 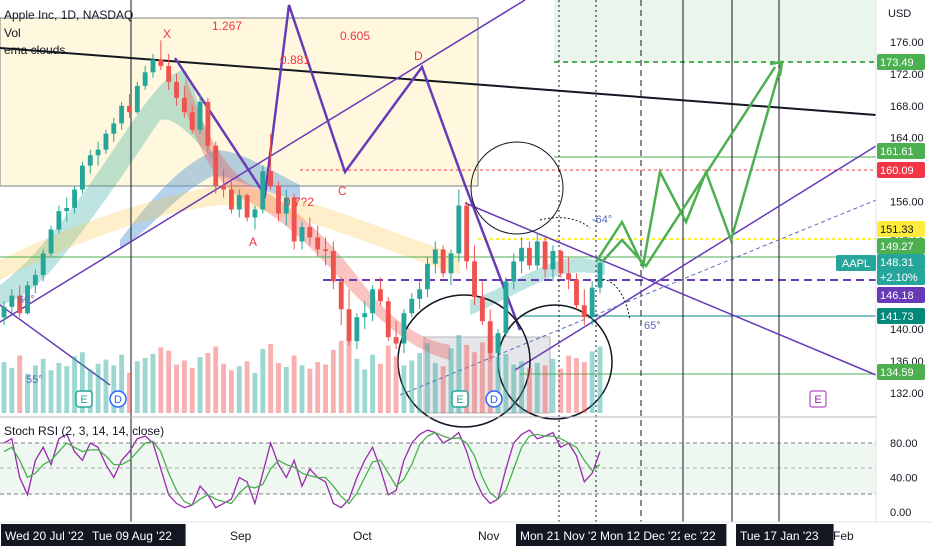 What do you see at coordinates (84, 399) in the screenshot?
I see `event-earnings-1: E` at bounding box center [84, 399].